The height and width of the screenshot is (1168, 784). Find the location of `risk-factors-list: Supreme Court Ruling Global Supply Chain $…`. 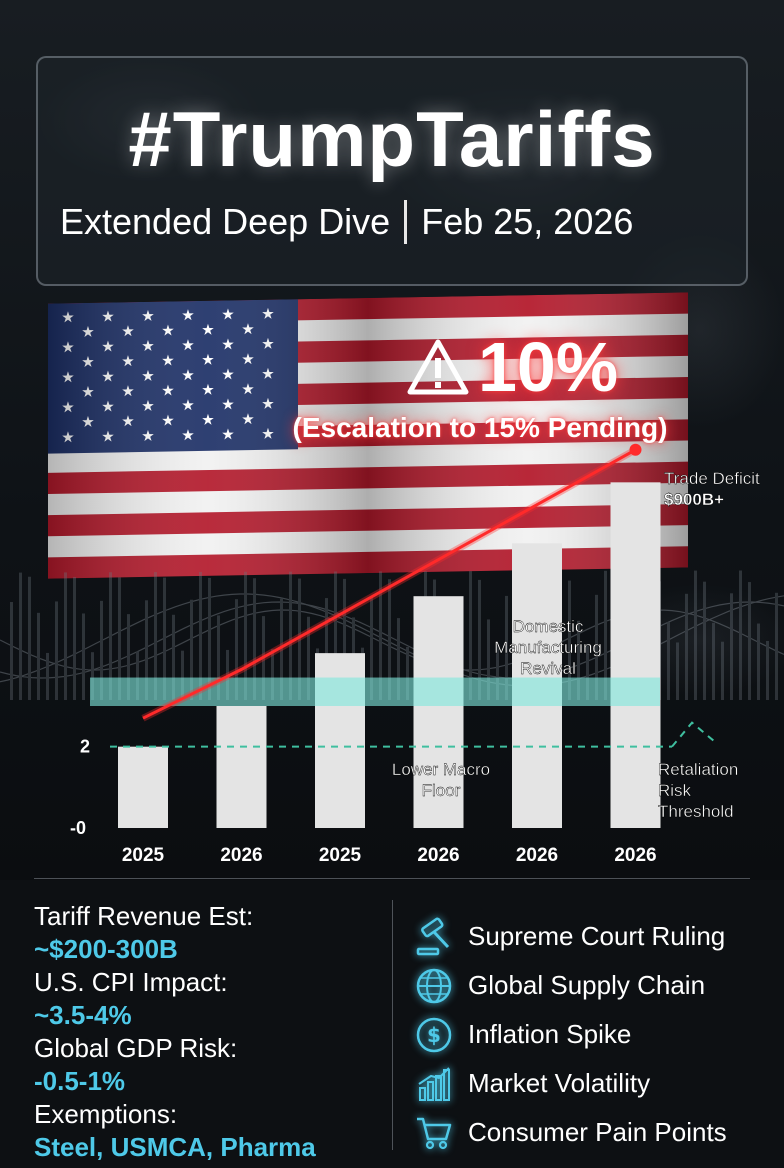

risk-factors-list: Supreme Court Ruling Global Supply Chain $… is located at coordinates (589, 1034).